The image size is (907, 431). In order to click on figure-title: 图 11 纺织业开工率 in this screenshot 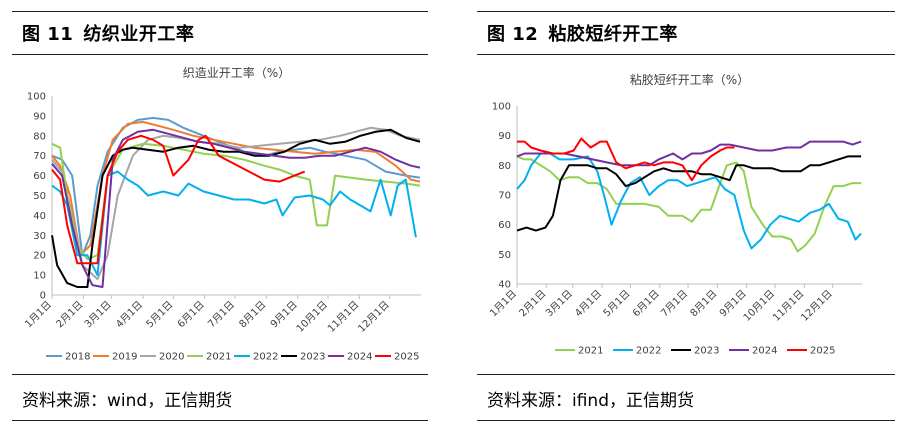, I will do `click(108, 33)`.